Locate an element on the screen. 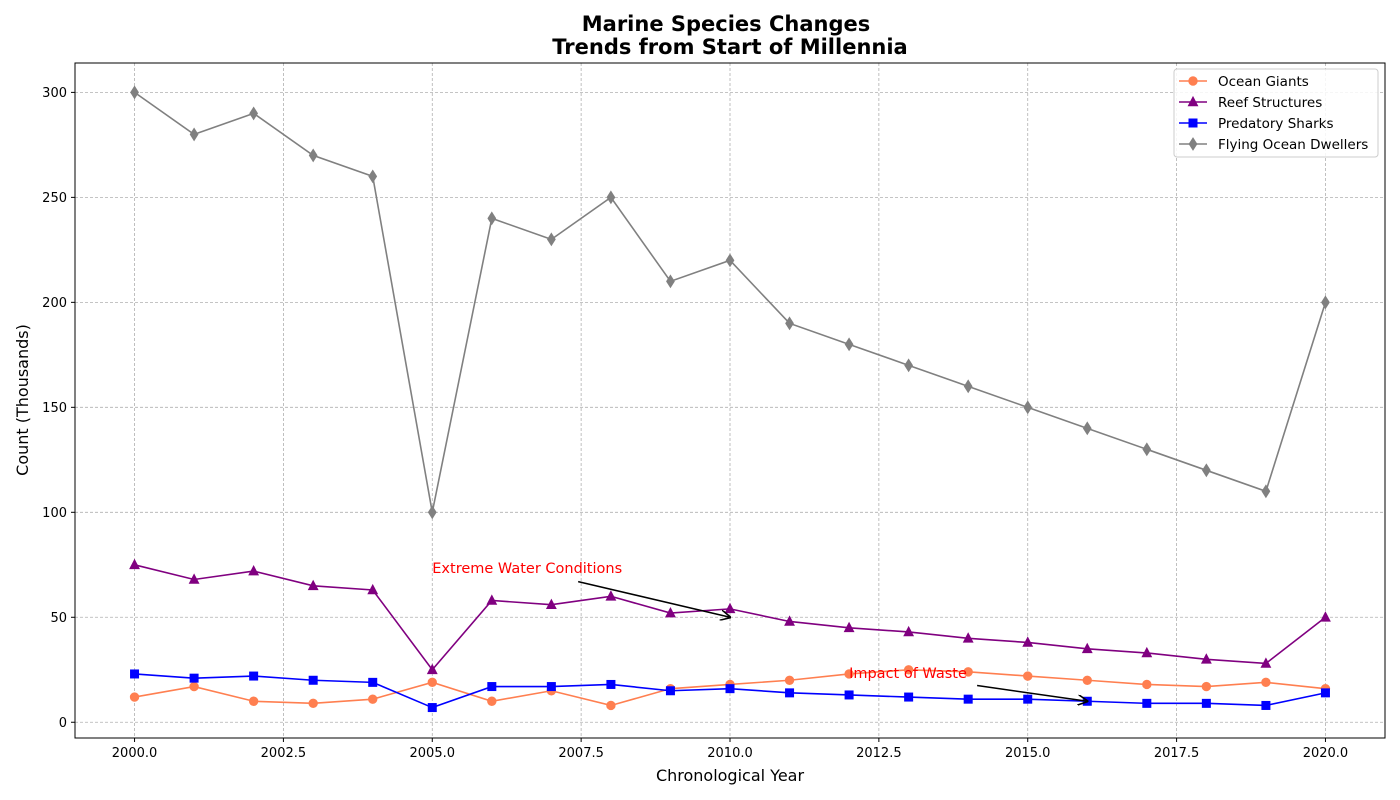  legend-label-predatory-sharks: Predatory Sharks is located at coordinates (1276, 124).